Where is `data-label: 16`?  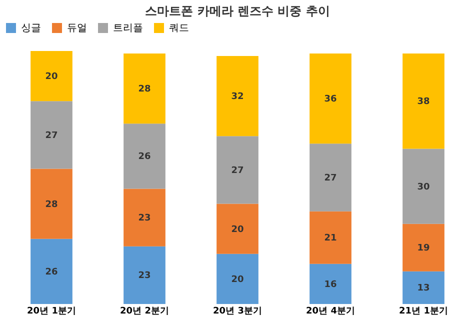
data-label: 16 is located at coordinates (330, 285).